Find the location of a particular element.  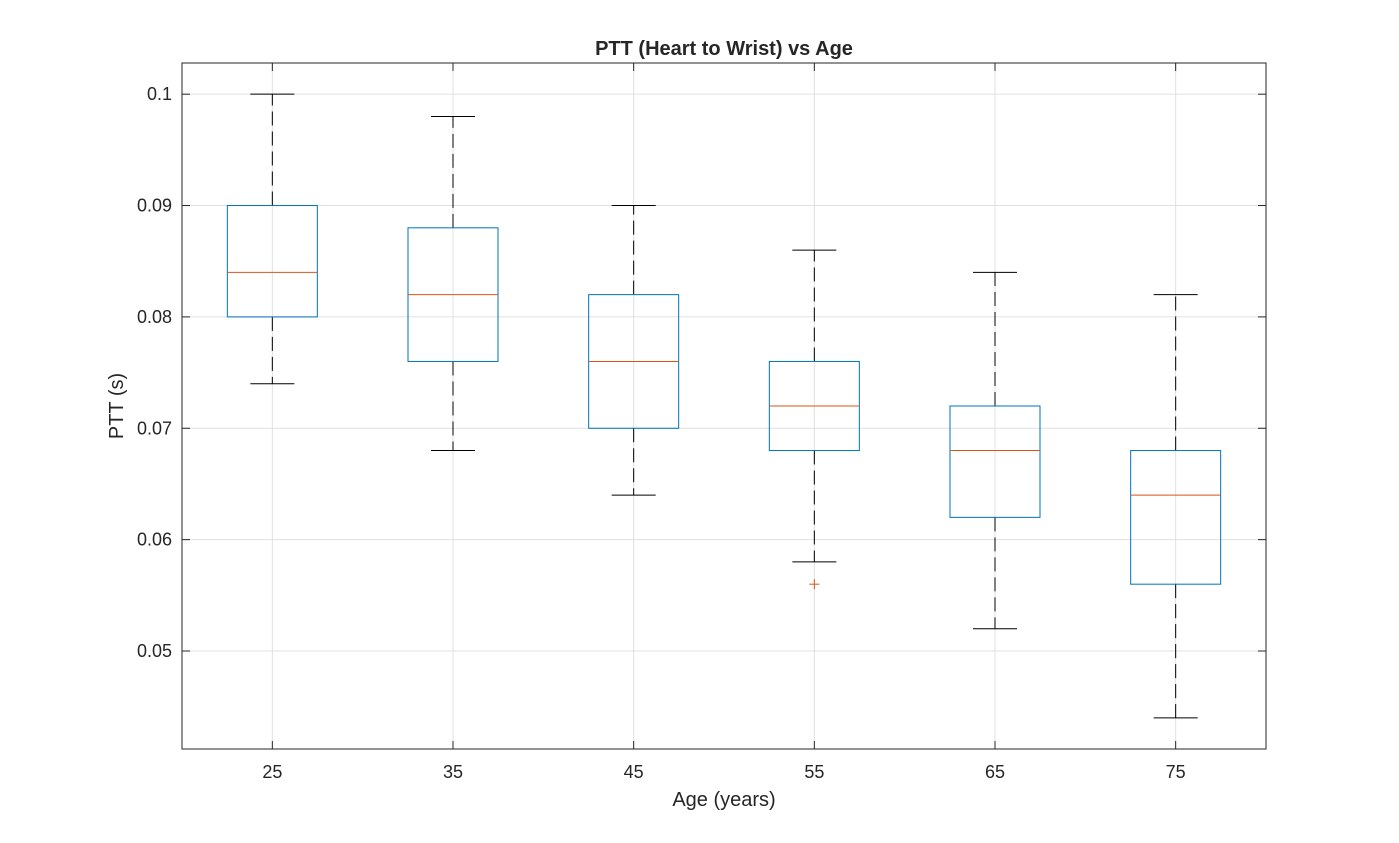

chart-title: PTT (Heart to Wrist) vs Age is located at coordinates (724, 49).